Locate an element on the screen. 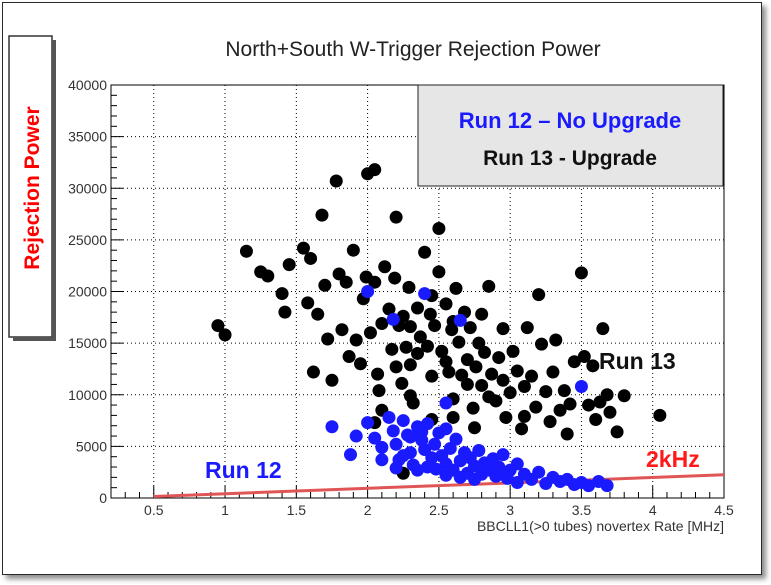 This screenshot has height=585, width=771. x-tick-label: 1 is located at coordinates (225, 510).